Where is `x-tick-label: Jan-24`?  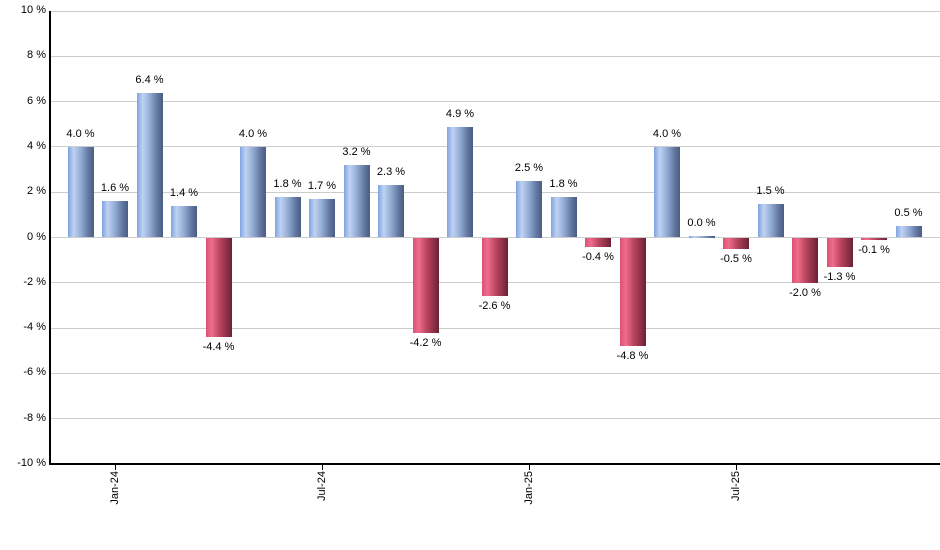 x-tick-label: Jan-24 is located at coordinates (115, 488).